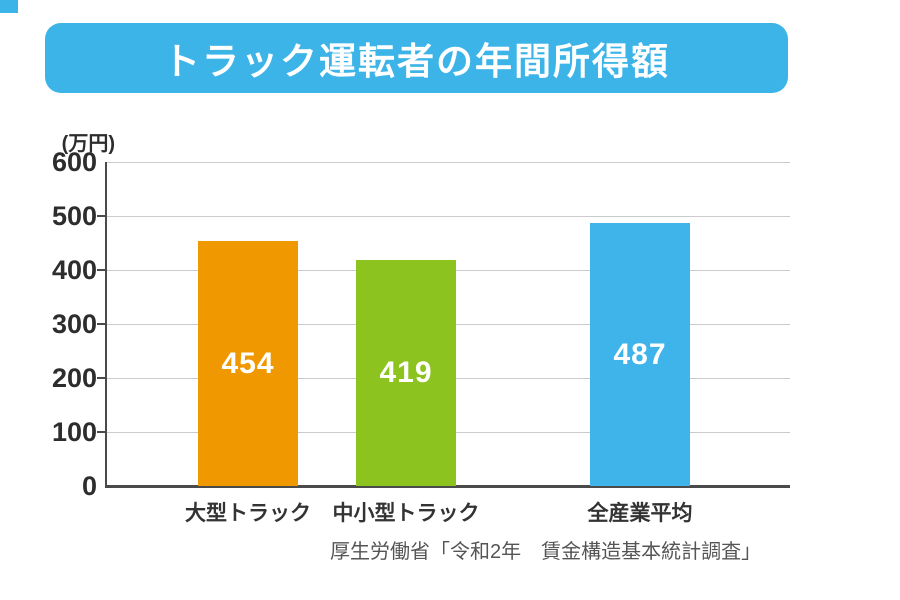  Describe the element at coordinates (74, 324) in the screenshot. I see `y-tick-label-300: 300` at that location.